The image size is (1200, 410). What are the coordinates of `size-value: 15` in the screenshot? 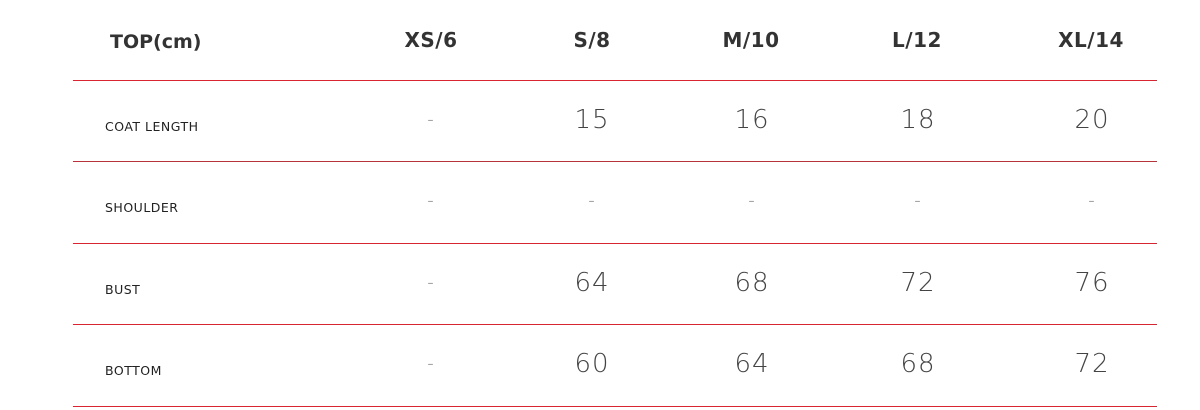 It's located at (592, 120).